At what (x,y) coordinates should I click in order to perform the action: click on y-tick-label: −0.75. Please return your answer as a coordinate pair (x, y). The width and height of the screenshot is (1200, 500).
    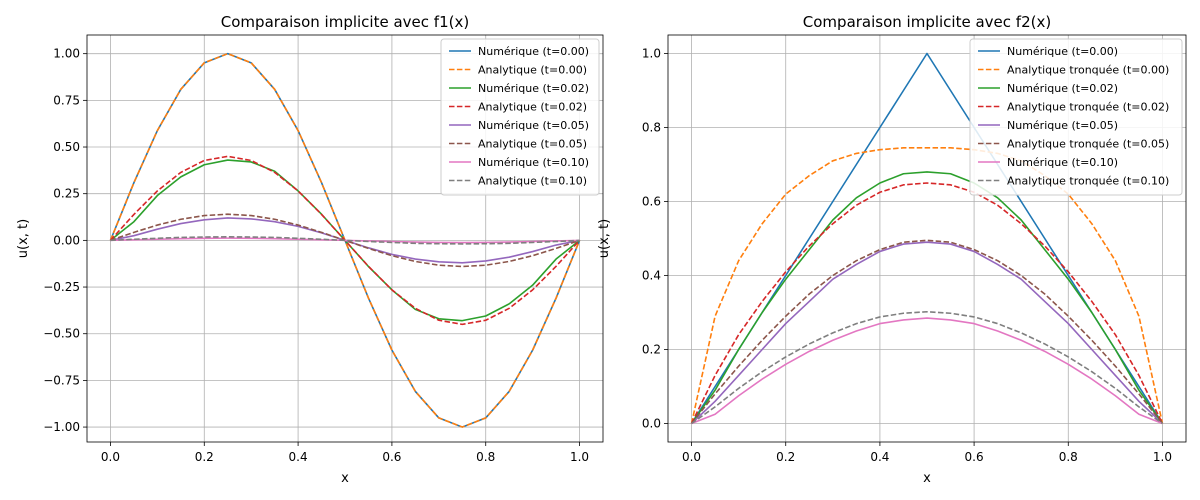
    Looking at the image, I should click on (61, 380).